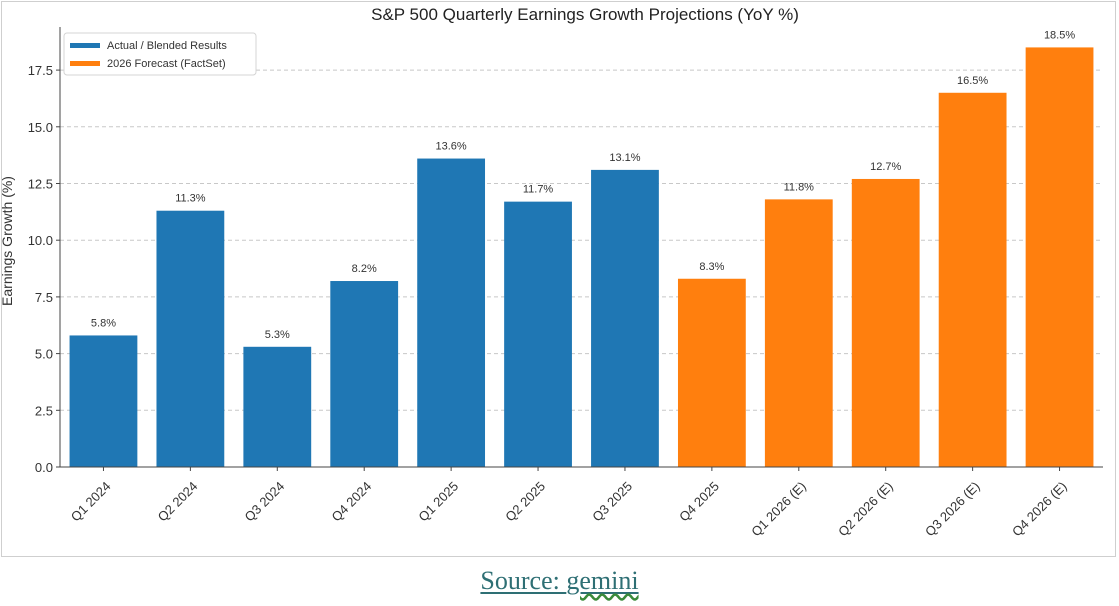 Image resolution: width=1119 pixels, height=606 pixels. What do you see at coordinates (364, 269) in the screenshot?
I see `bar-data-label: 8.2%` at bounding box center [364, 269].